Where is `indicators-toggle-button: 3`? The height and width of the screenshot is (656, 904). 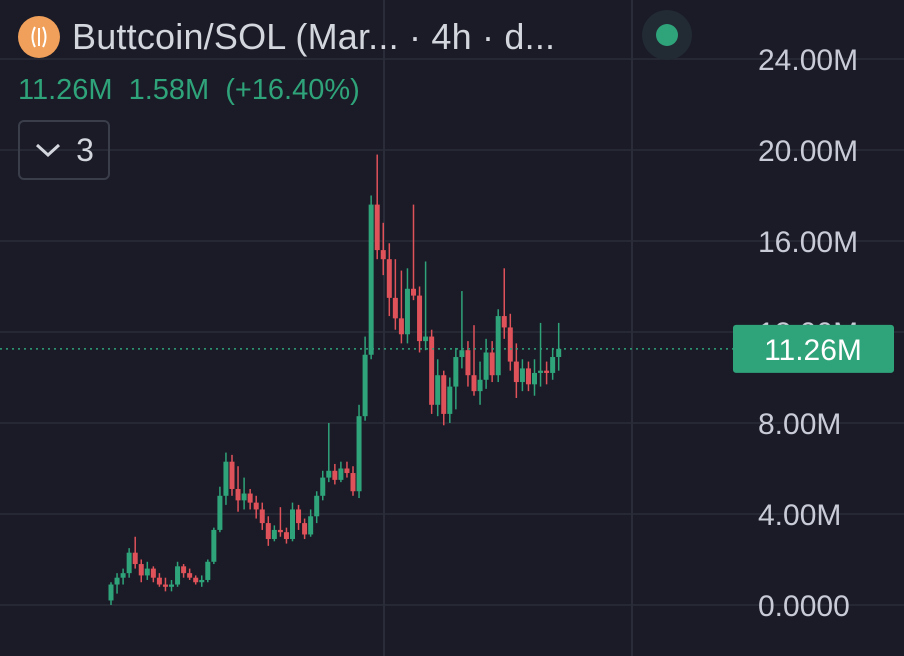 indicators-toggle-button: 3 is located at coordinates (64, 150).